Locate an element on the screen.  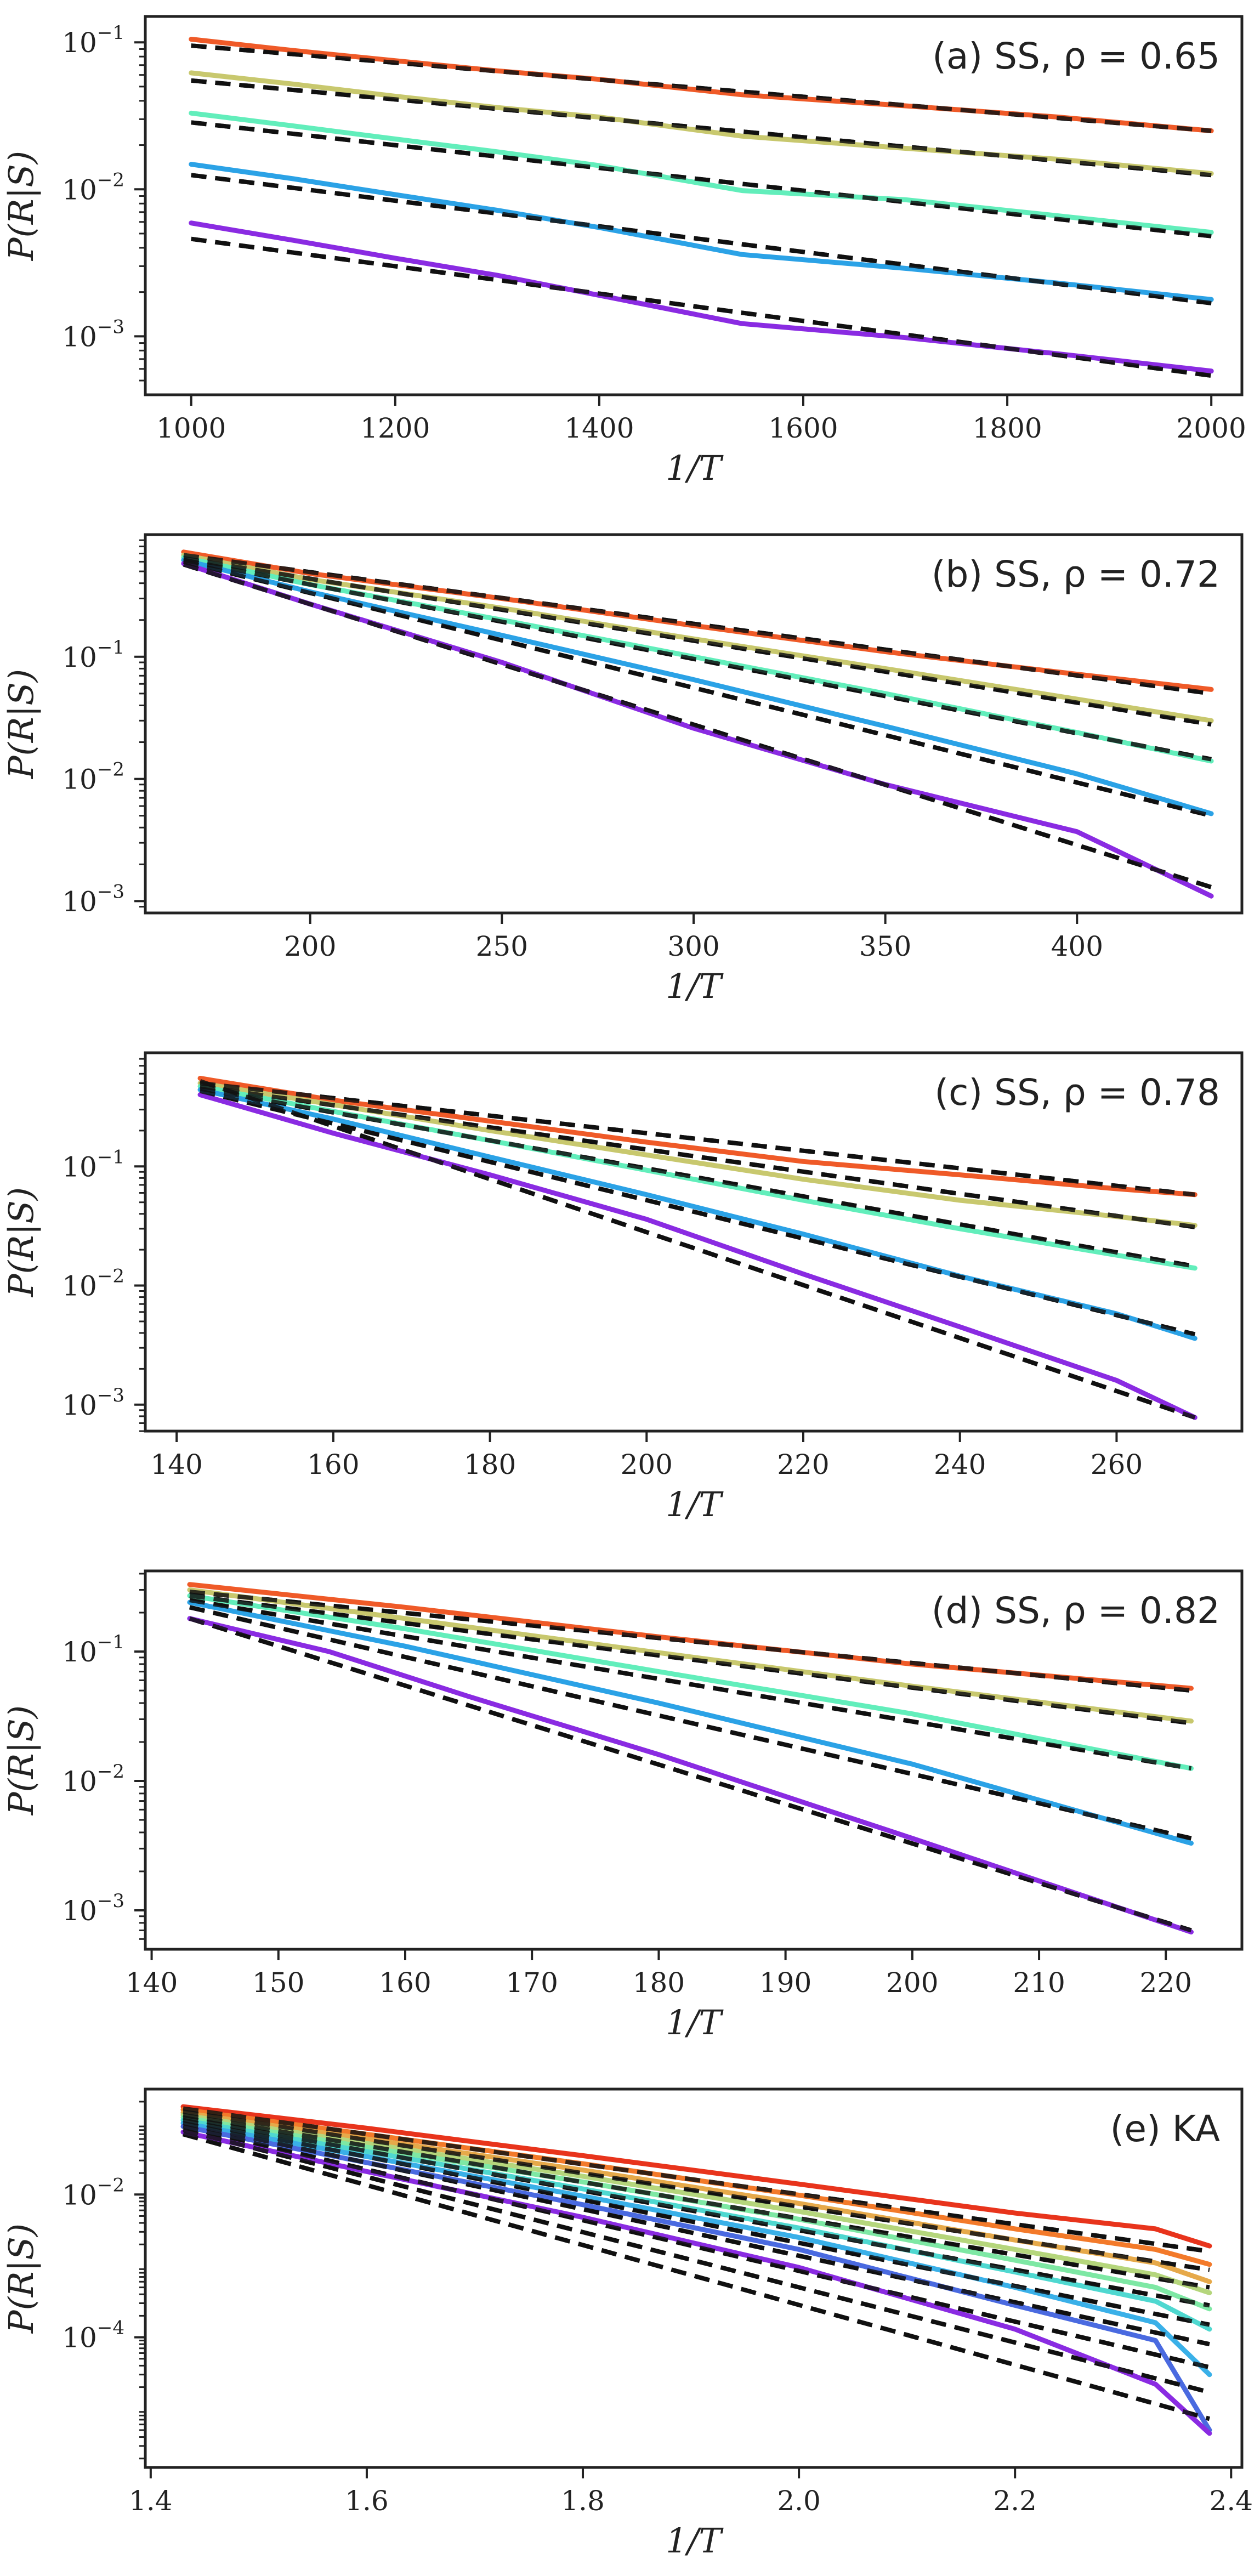
x-tick-label: 1600 is located at coordinates (803, 428).